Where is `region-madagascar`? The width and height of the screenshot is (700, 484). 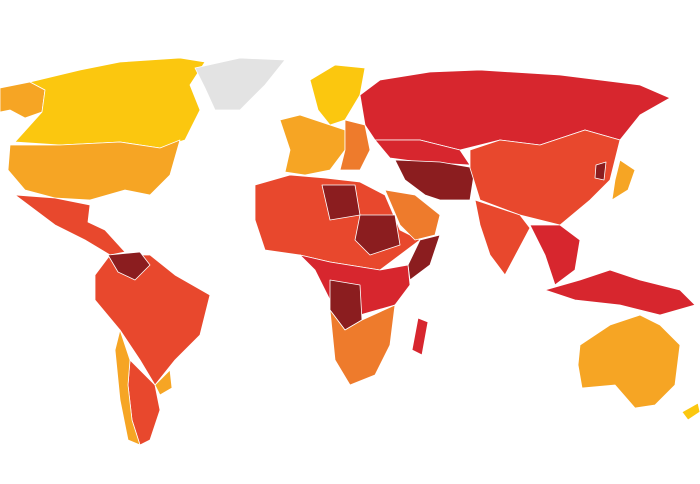 region-madagascar is located at coordinates (420, 336).